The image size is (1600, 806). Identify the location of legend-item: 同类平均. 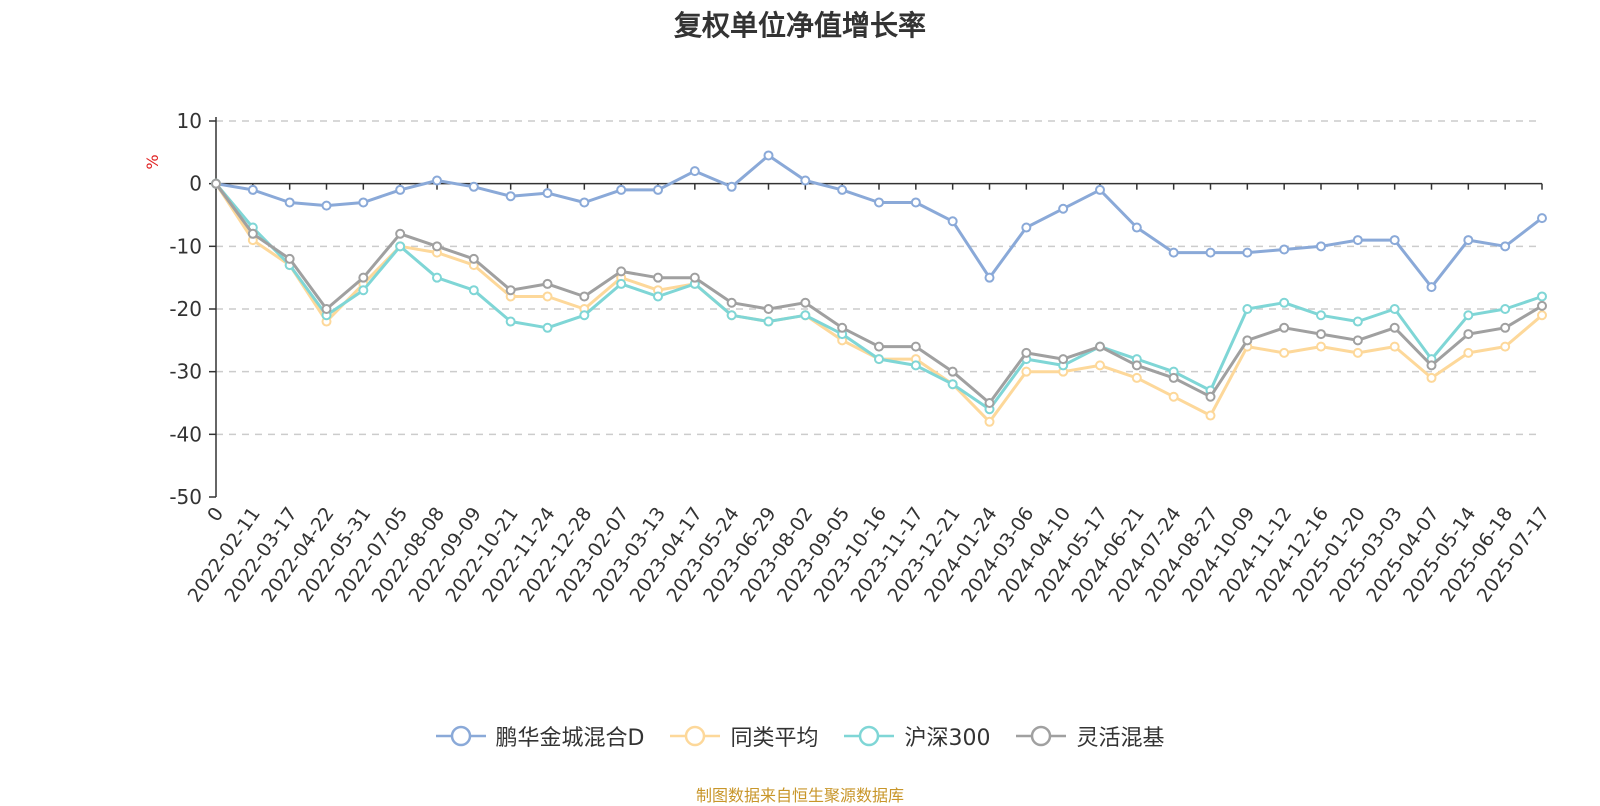
(744, 736).